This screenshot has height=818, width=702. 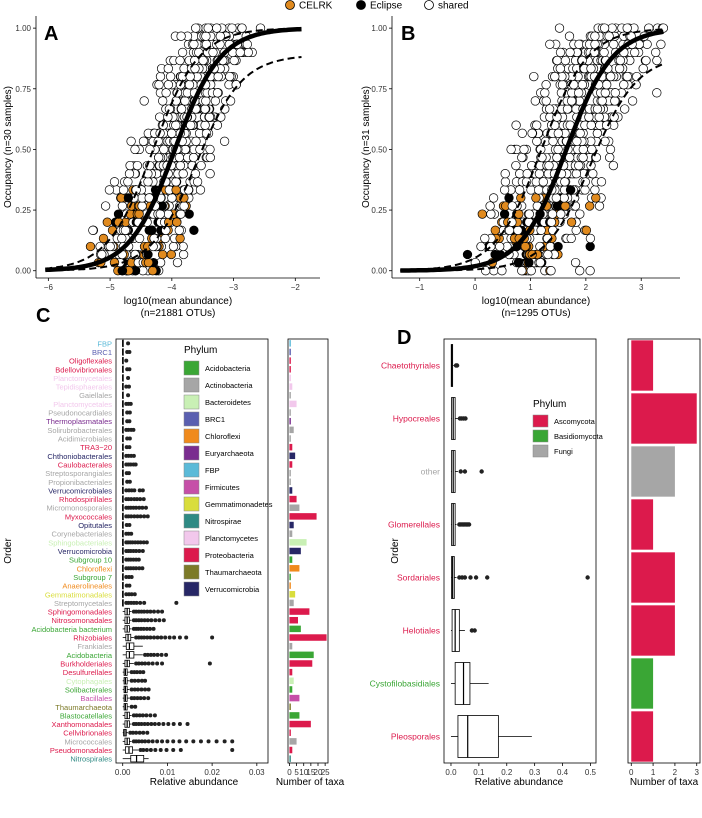 I want to click on bar-x-tick-label: 3, so click(x=697, y=772).